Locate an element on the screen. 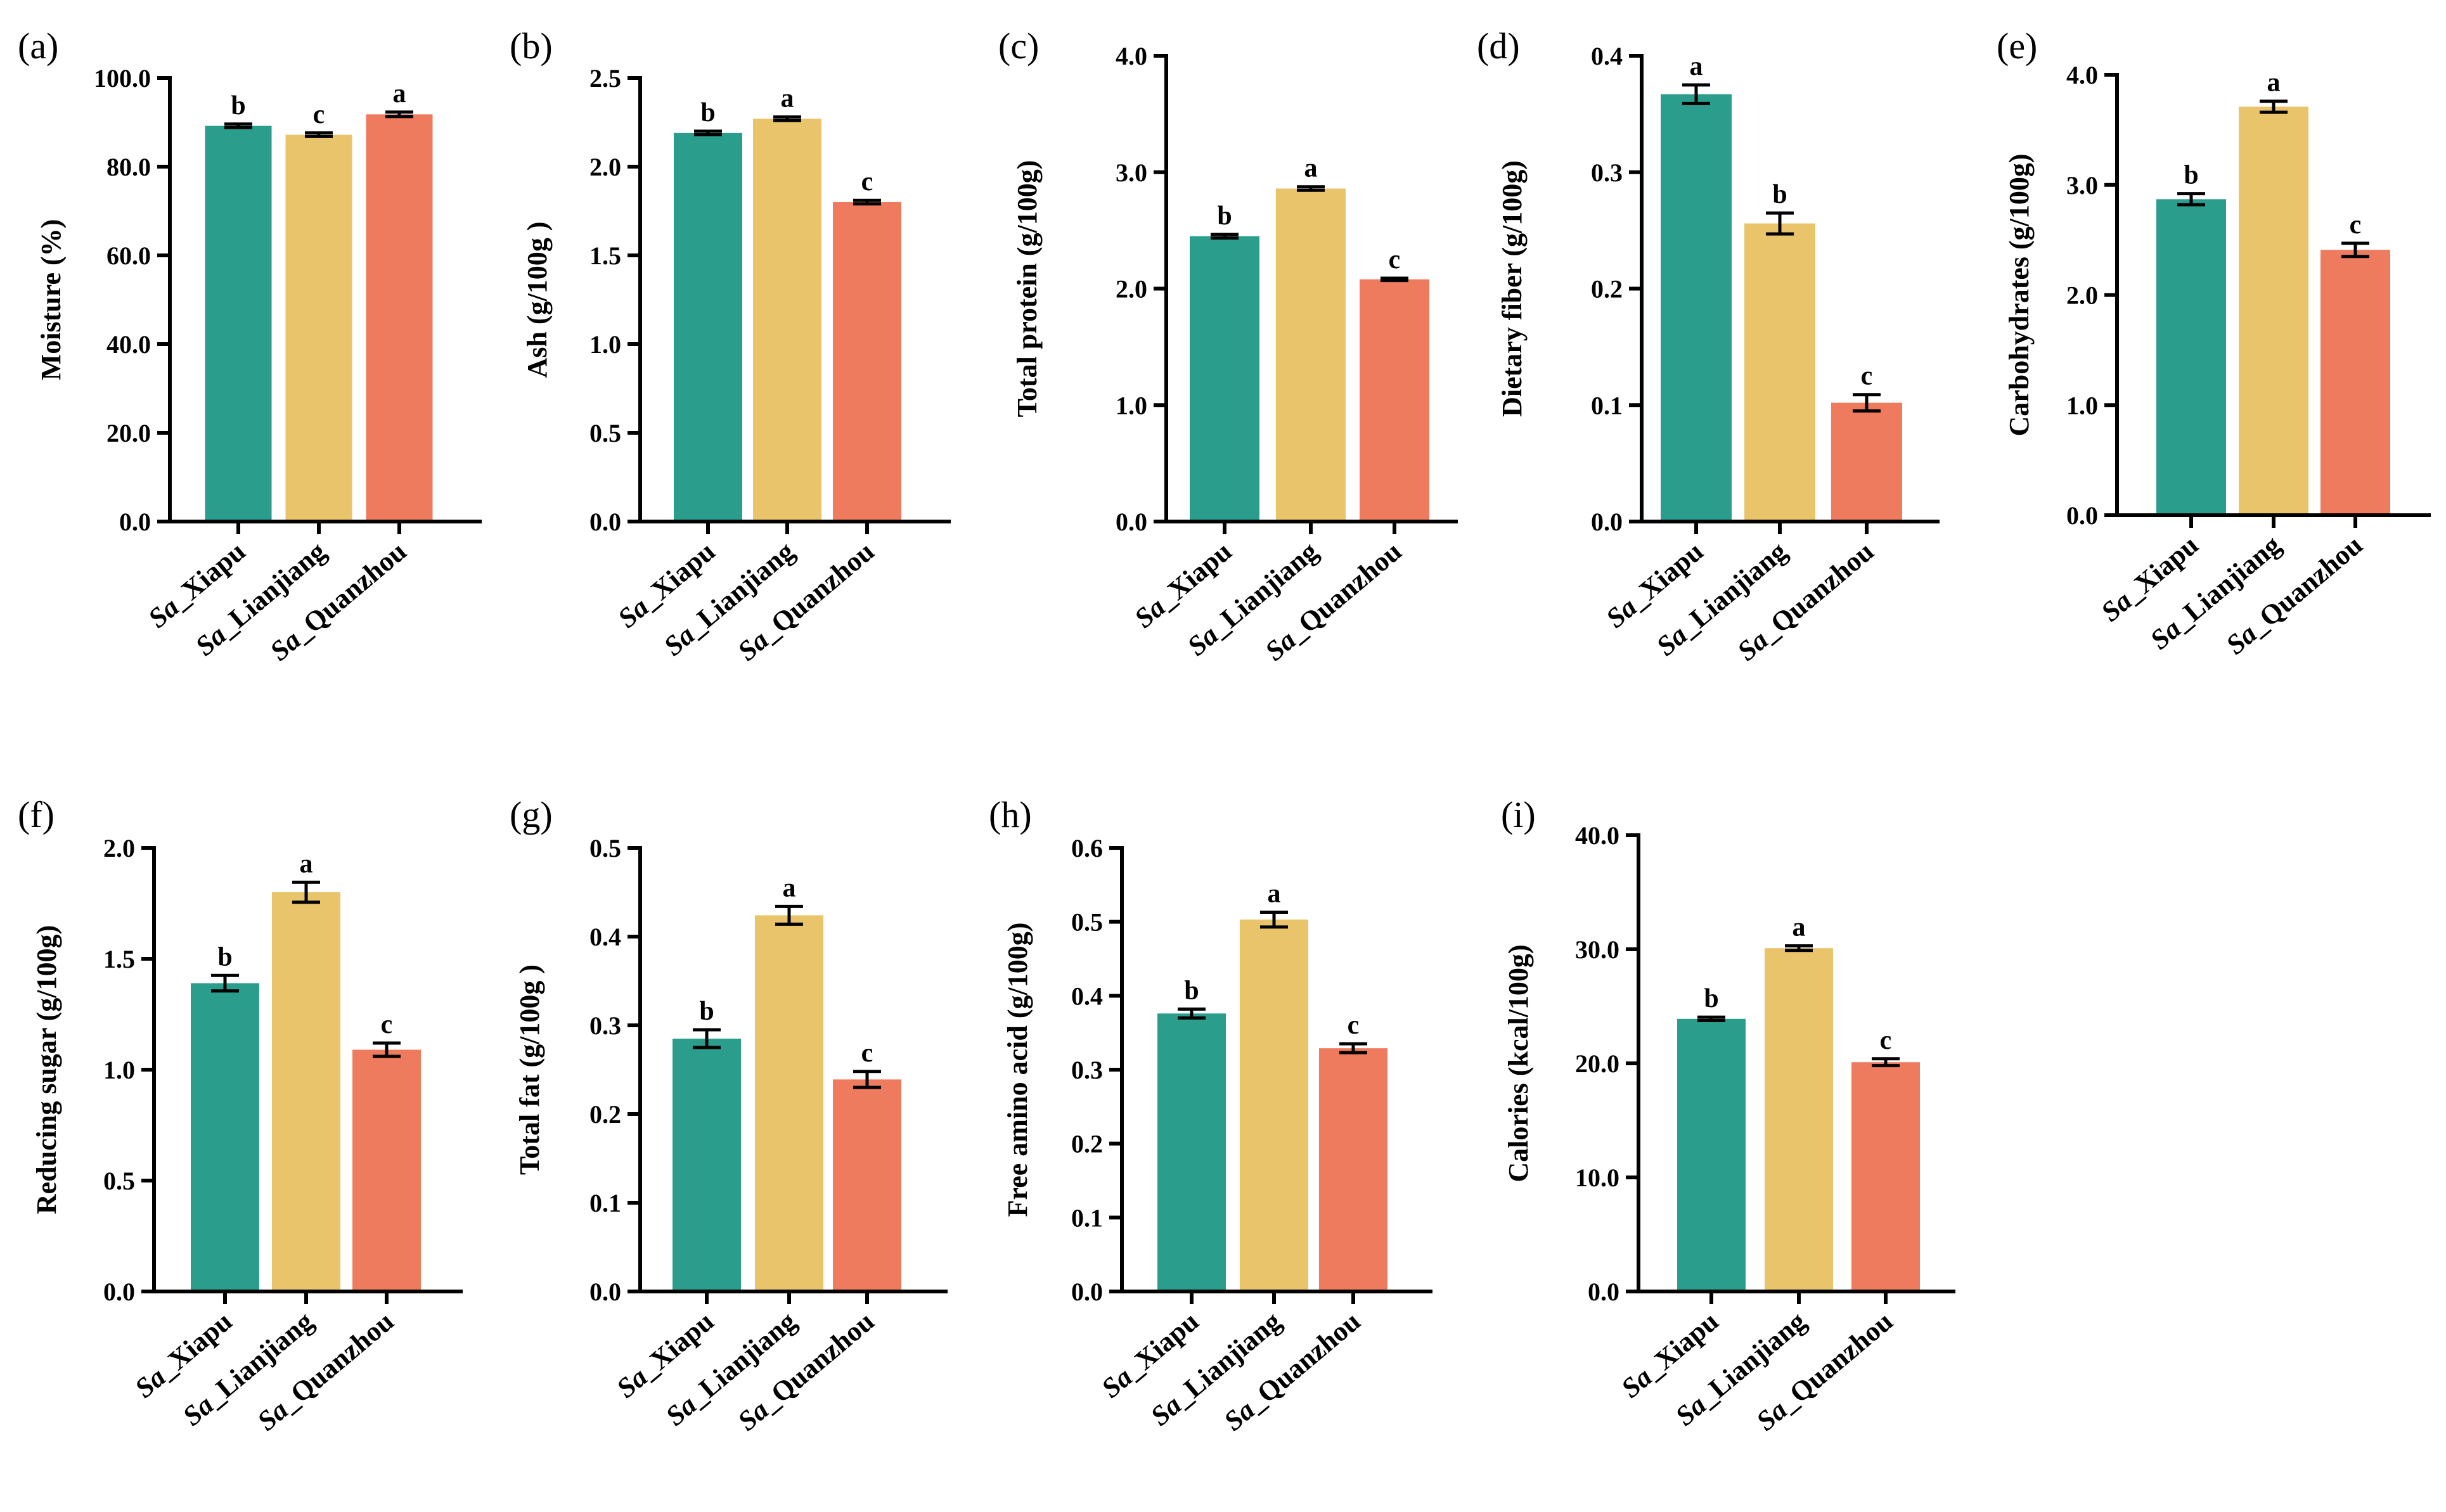 The height and width of the screenshot is (1512, 2446). y-tick-label: 3.0 is located at coordinates (2082, 185).